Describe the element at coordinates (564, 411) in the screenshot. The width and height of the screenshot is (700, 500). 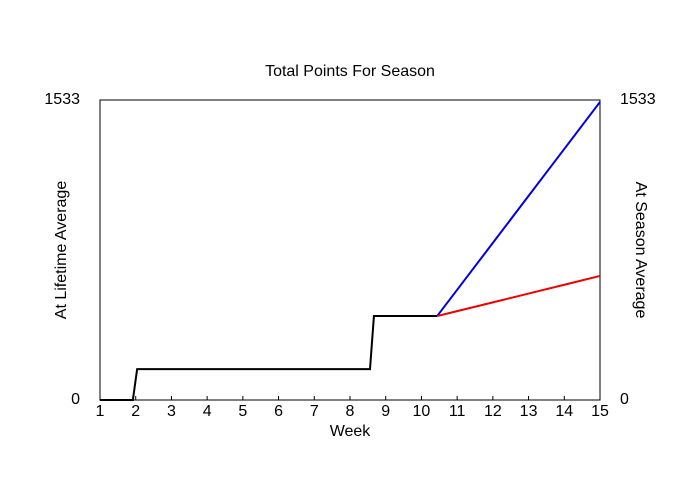
I see `x-tick-label: 14` at that location.